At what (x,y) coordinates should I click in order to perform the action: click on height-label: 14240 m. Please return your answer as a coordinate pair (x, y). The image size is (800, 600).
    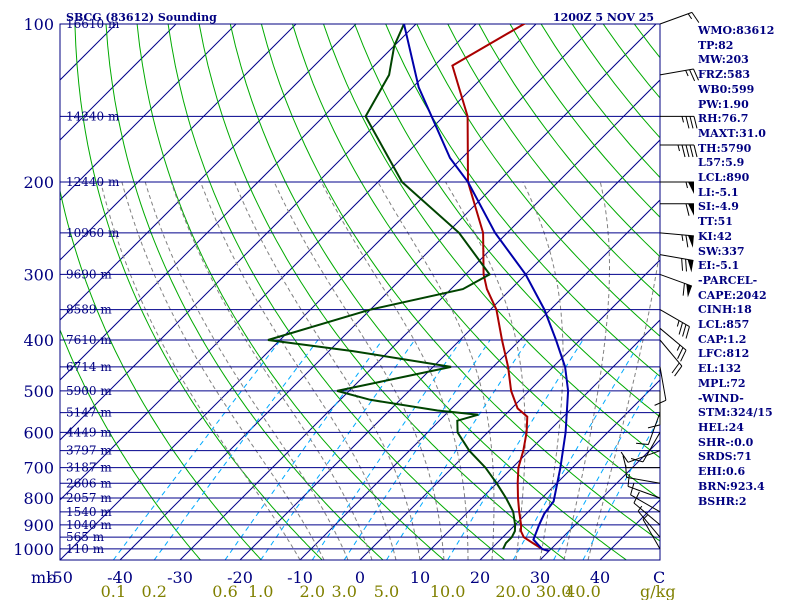
    Looking at the image, I should click on (93, 116).